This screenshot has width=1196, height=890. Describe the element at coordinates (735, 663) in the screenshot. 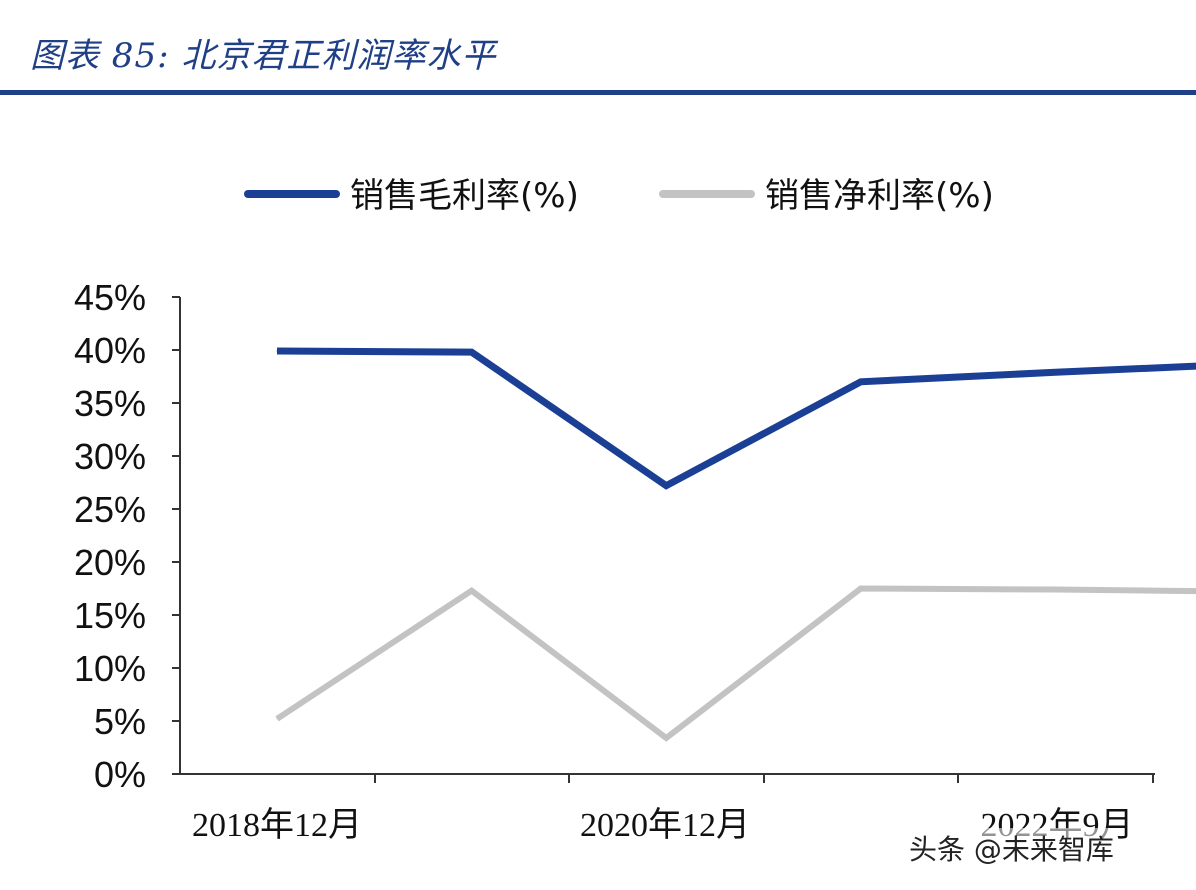

I see `net-margin-line` at that location.